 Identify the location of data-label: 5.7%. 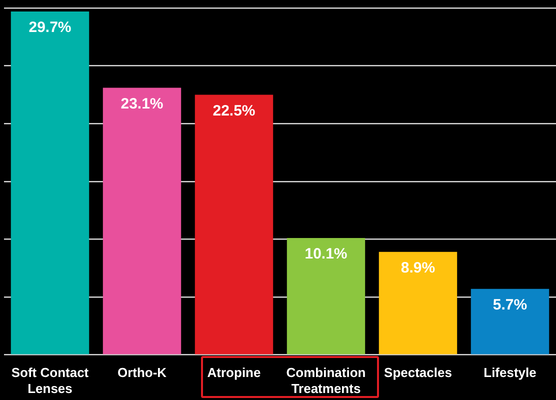
(510, 305).